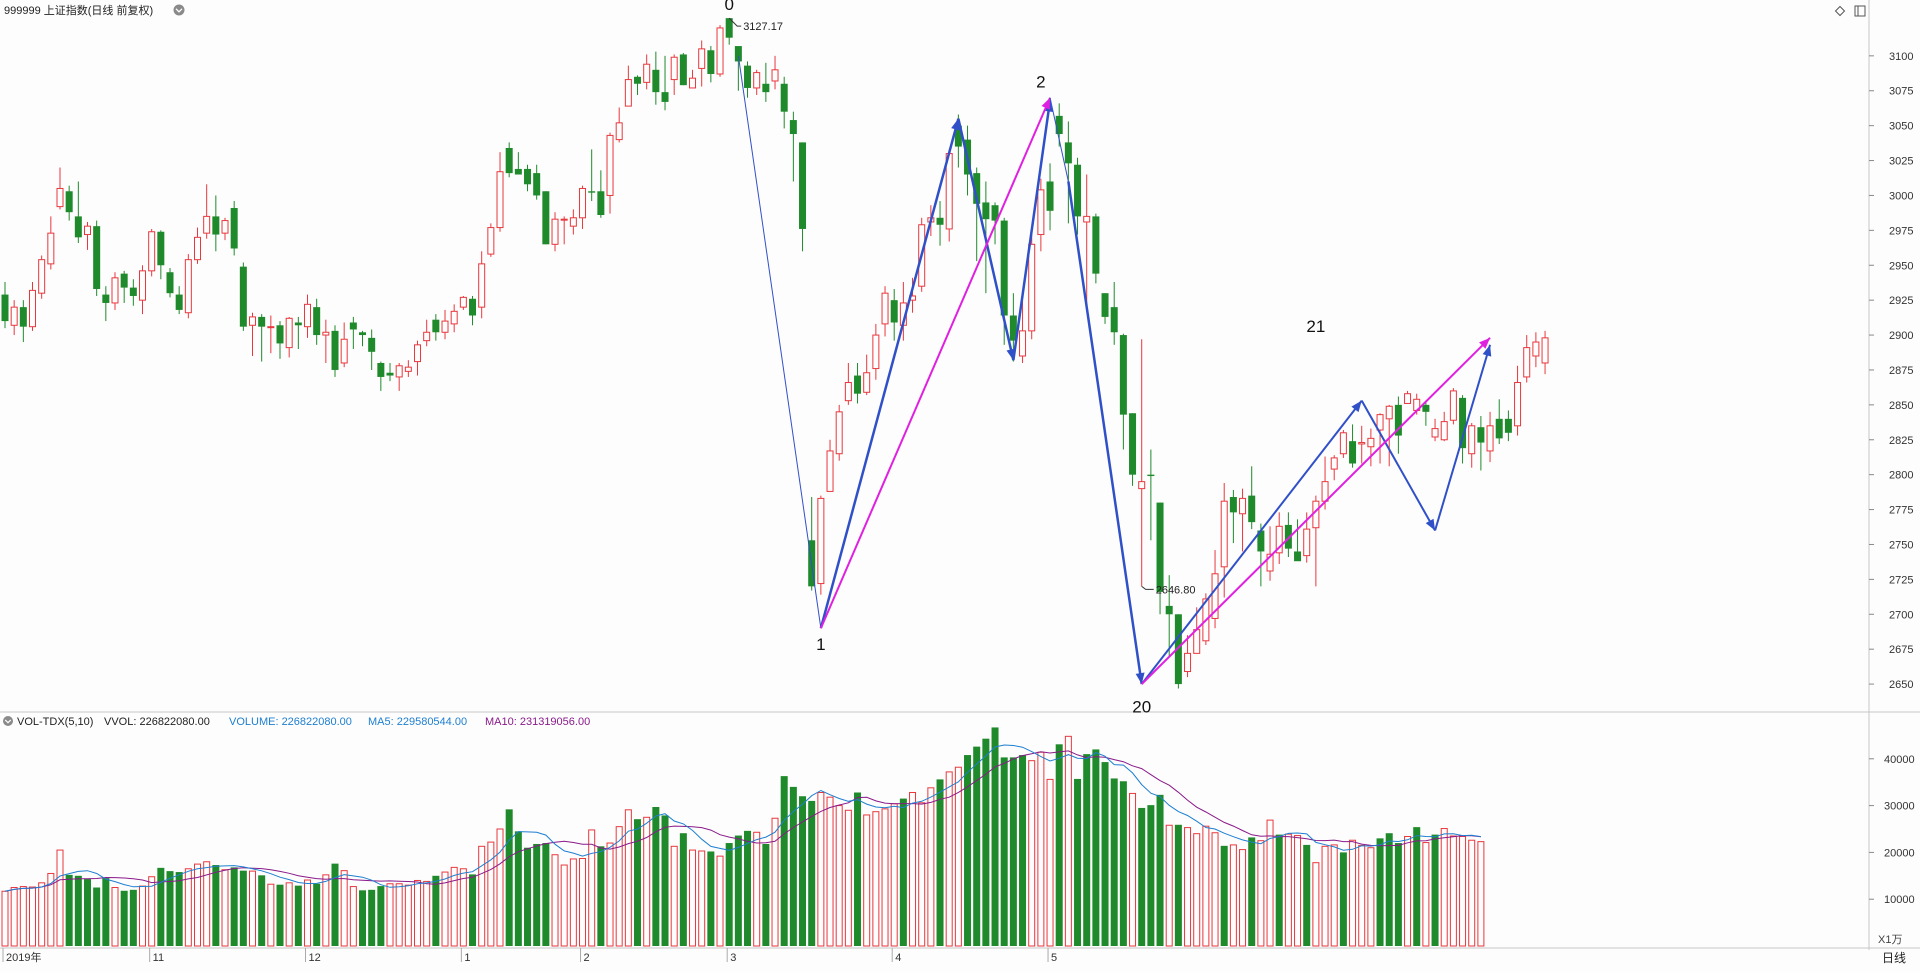 This screenshot has width=1920, height=972. What do you see at coordinates (529, 956) in the screenshot?
I see `time-axis: 2019年 11 12 1 2 3 4 5` at bounding box center [529, 956].